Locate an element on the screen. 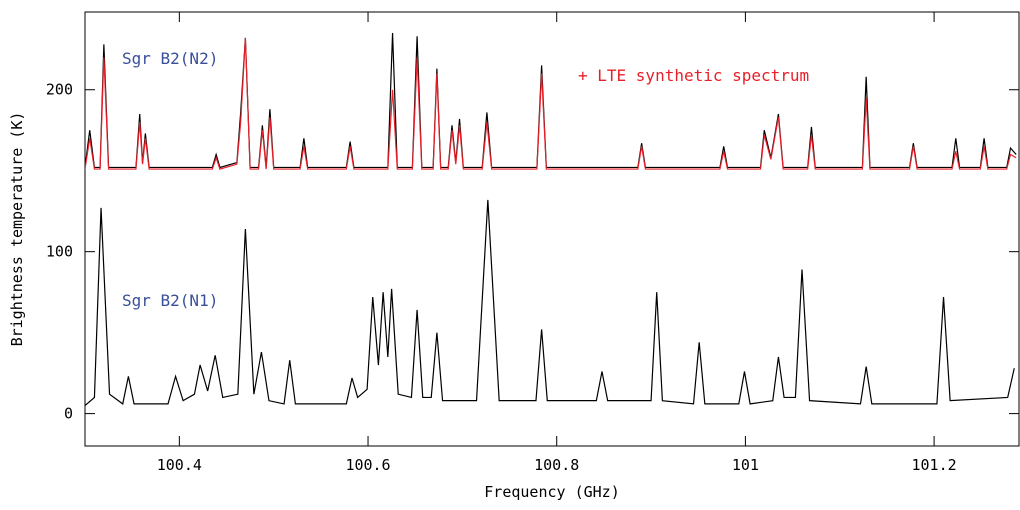 This screenshot has width=1020, height=510. annotation: Sgr B2(N1) is located at coordinates (170, 300).